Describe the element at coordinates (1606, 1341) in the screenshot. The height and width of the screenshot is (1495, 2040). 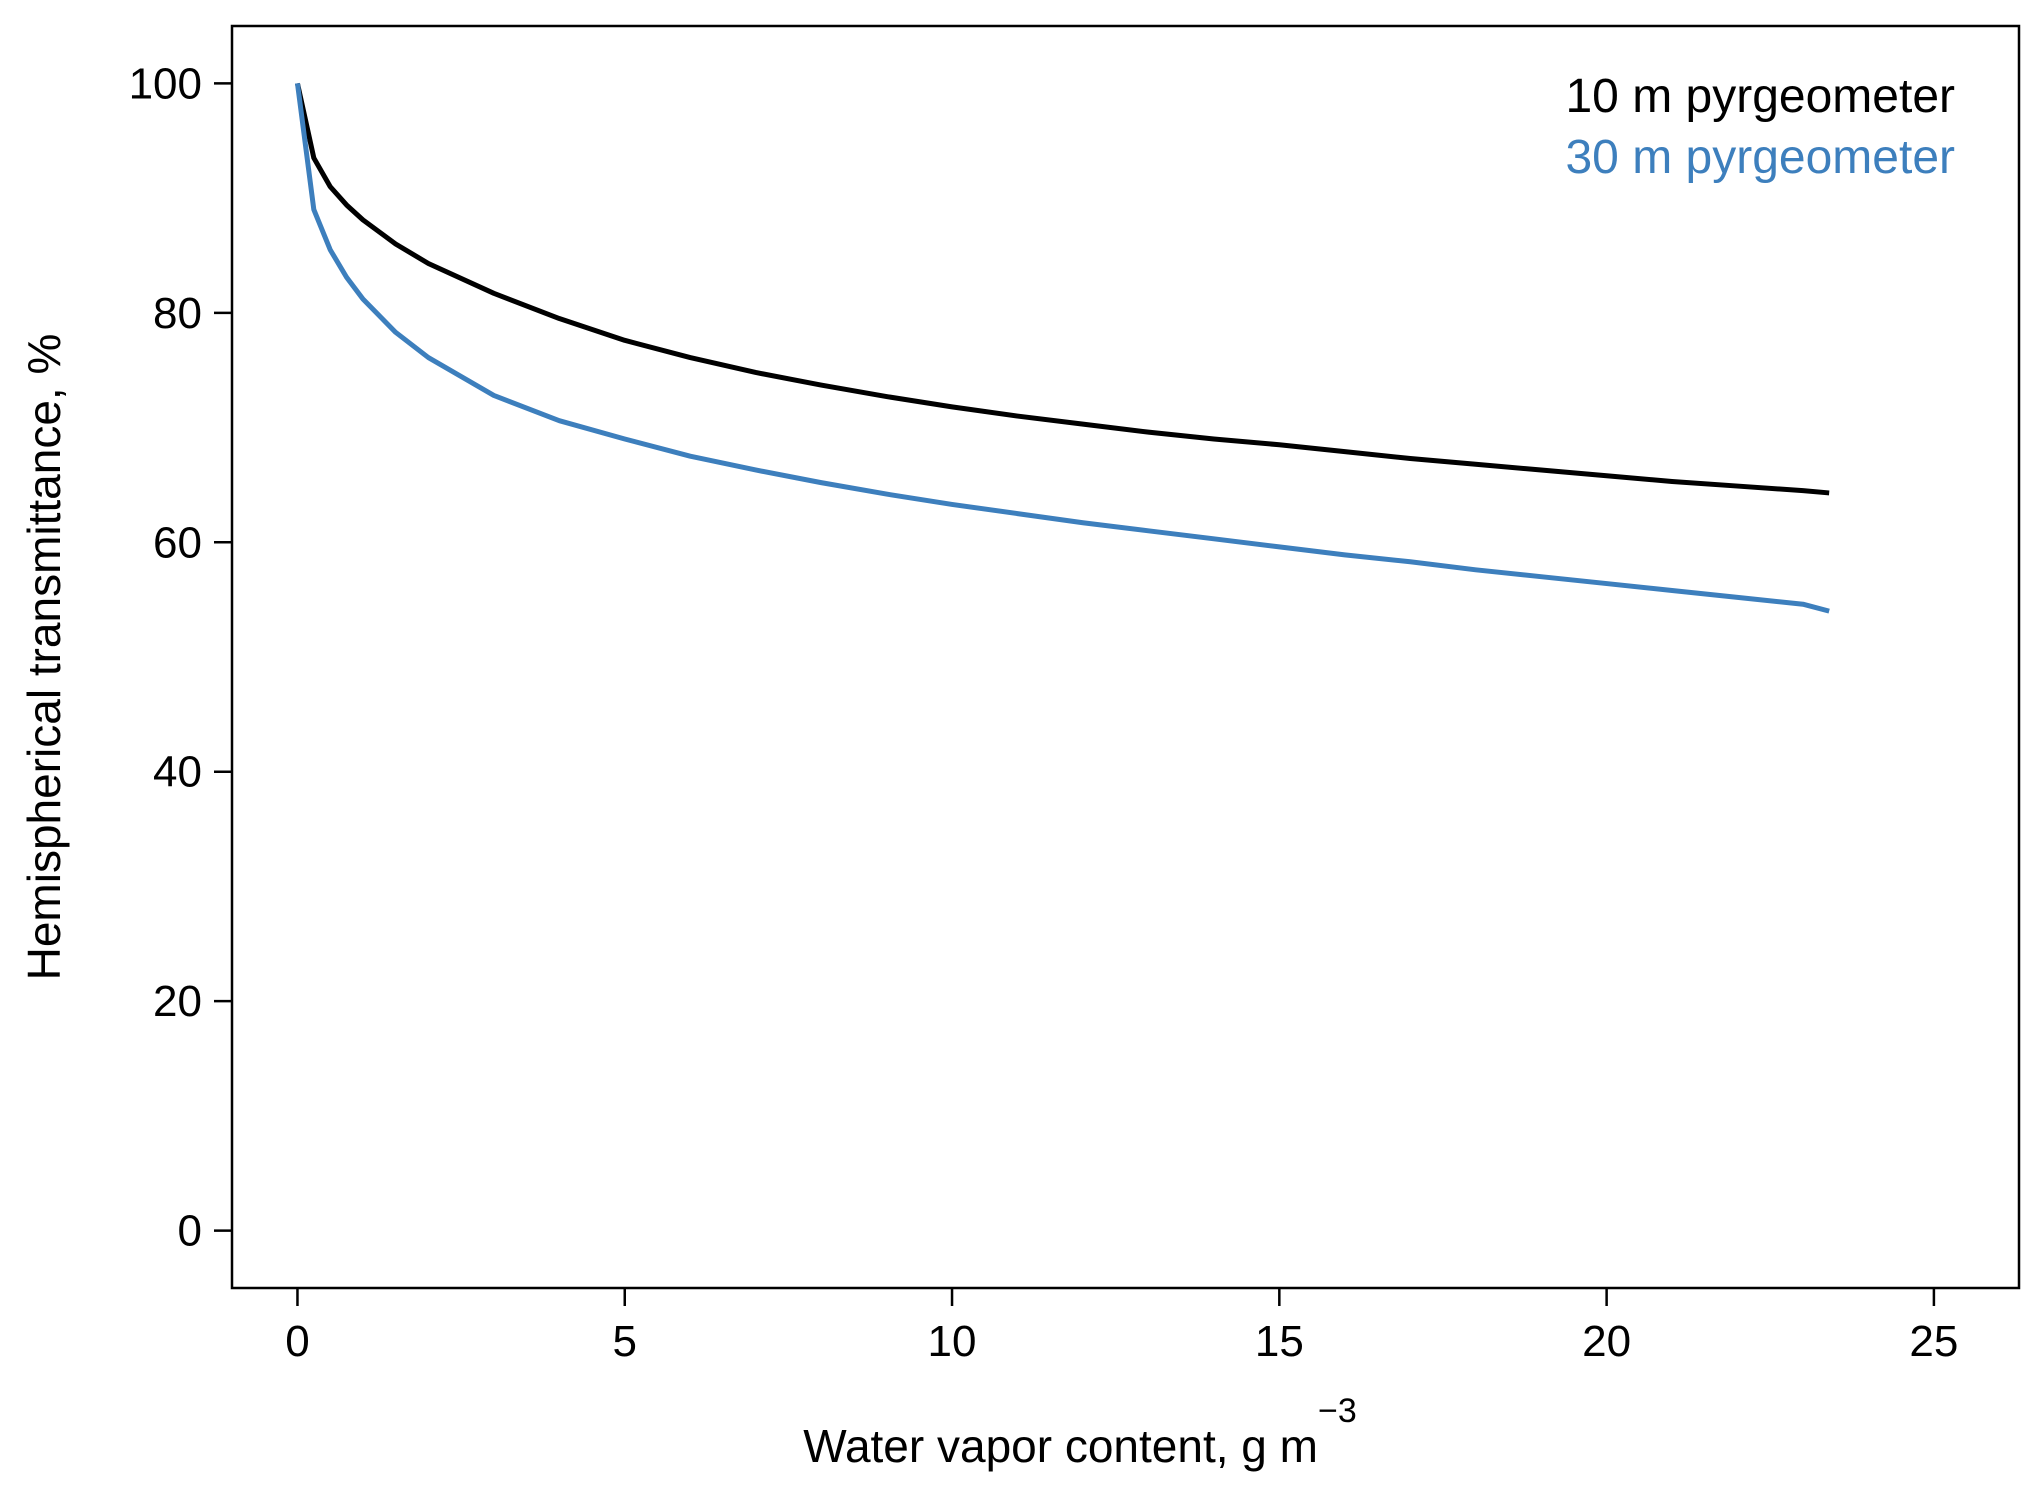
I see `x-tick-label: 20` at that location.